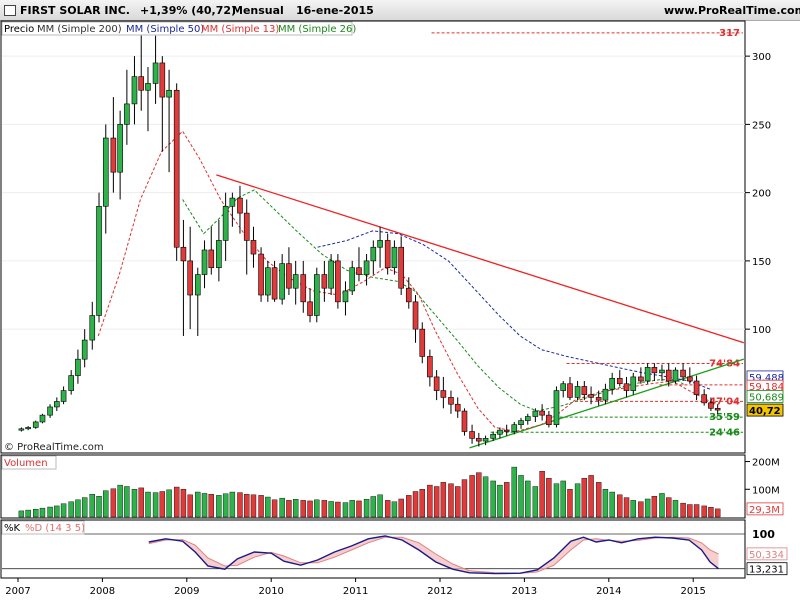 The width and height of the screenshot is (800, 600). I want to click on legend-precio: Precio, so click(19, 29).